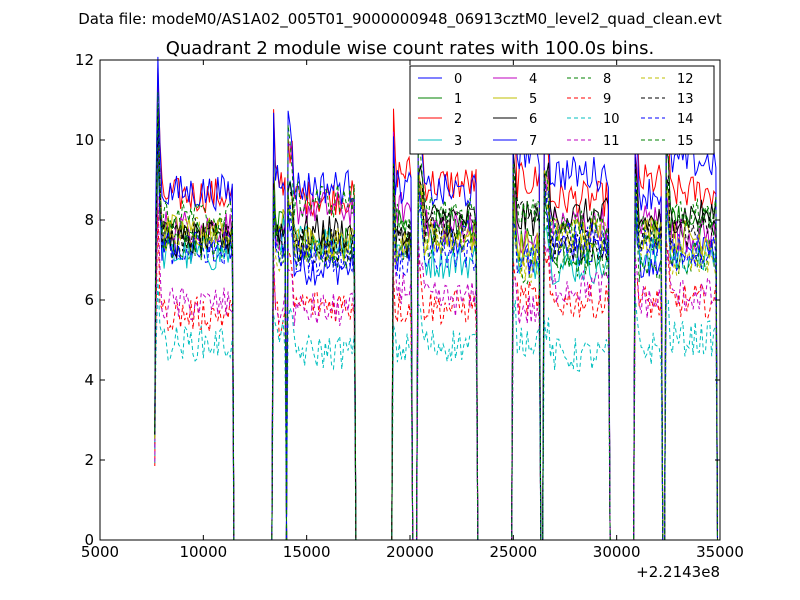  Describe the element at coordinates (89, 460) in the screenshot. I see `y-tick-label: 2` at that location.